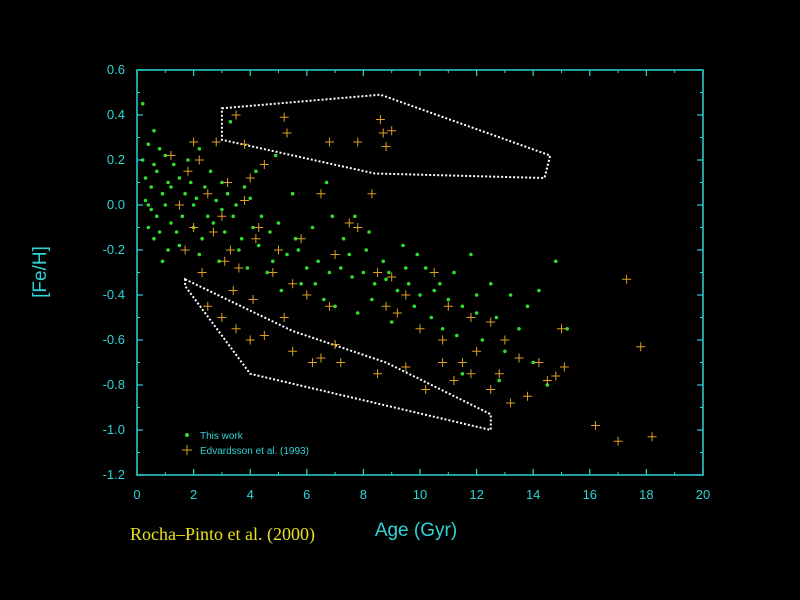 This screenshot has width=800, height=600. I want to click on x-tick-label: 6, so click(306, 494).